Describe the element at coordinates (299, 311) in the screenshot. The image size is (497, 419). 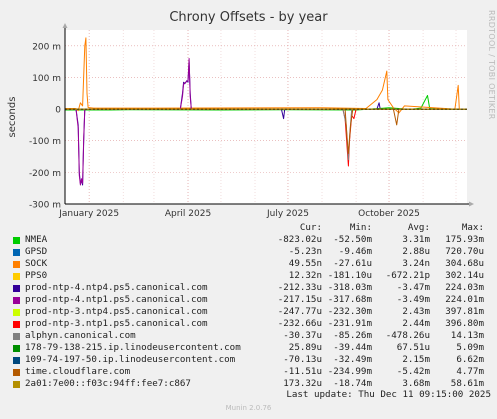
I see `legend-cur: -247.77u` at that location.